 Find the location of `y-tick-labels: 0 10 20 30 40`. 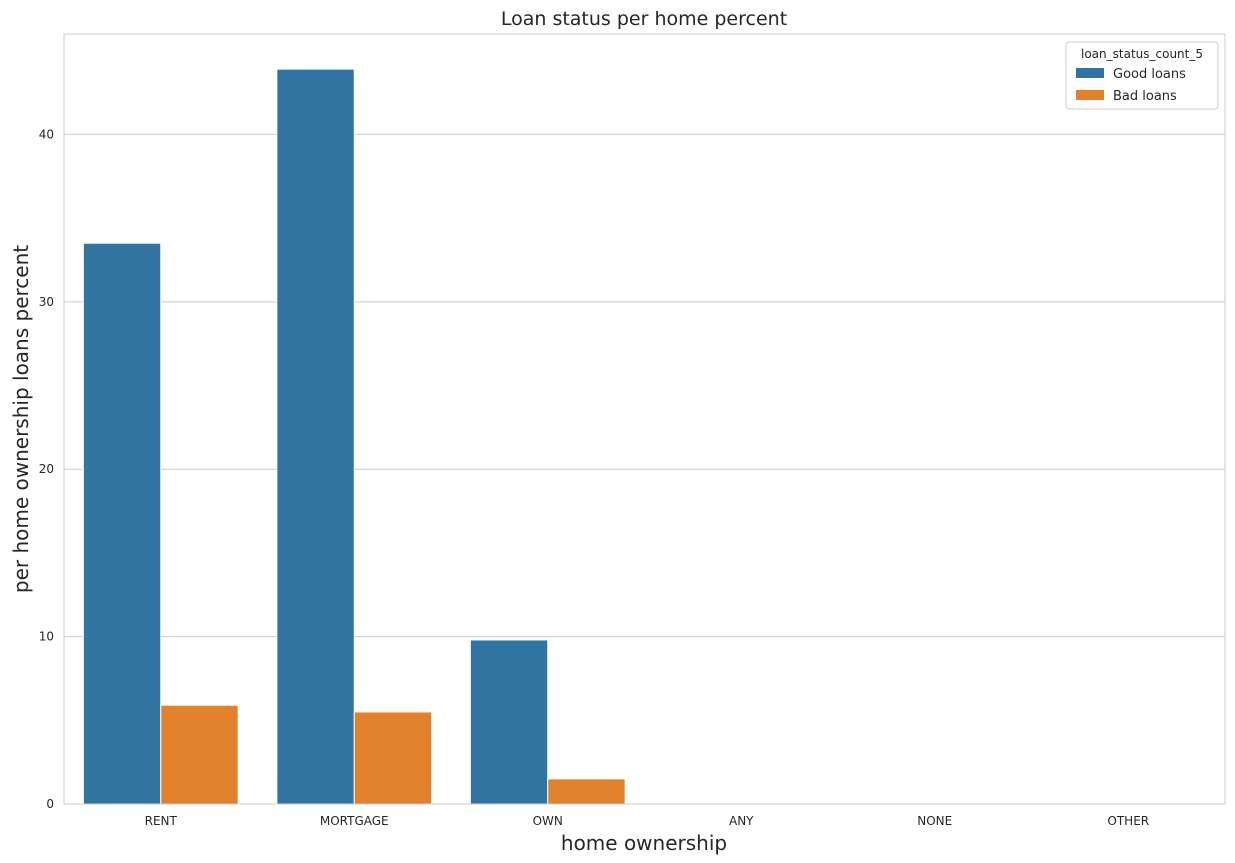

y-tick-labels: 0 10 20 30 40 is located at coordinates (46, 469).